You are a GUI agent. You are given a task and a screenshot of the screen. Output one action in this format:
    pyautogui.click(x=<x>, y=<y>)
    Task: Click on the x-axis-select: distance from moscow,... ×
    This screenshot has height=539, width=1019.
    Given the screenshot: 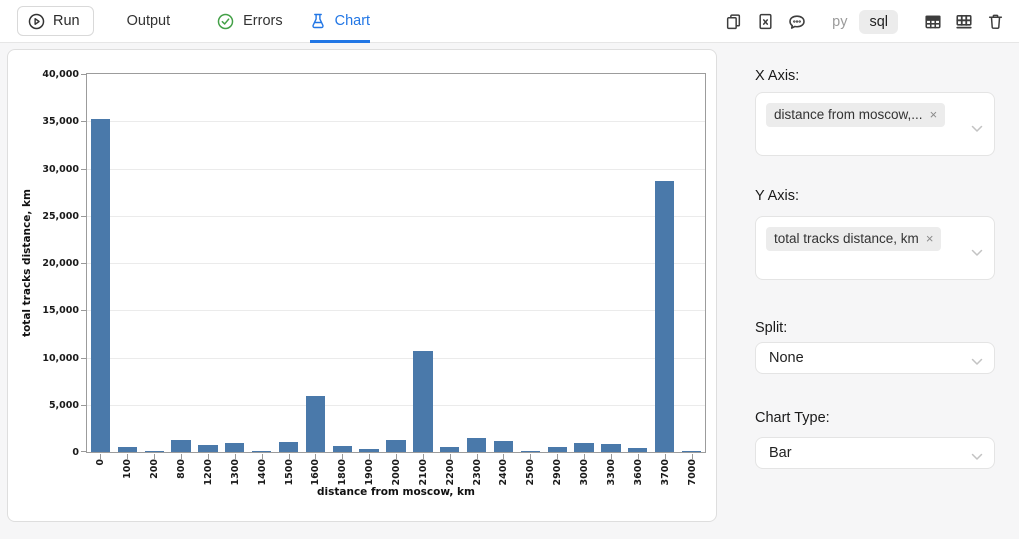 What is the action you would take?
    pyautogui.click(x=875, y=124)
    